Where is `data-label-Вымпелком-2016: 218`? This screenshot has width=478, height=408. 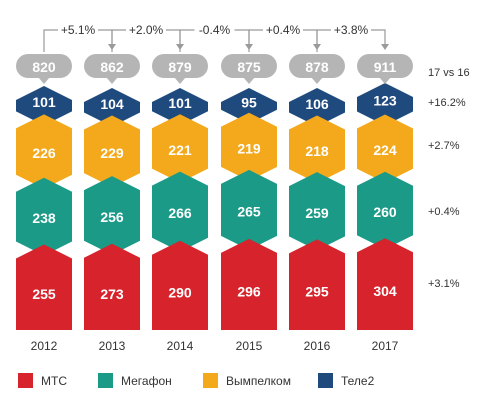
data-label-Вымпелком-2016: 218 is located at coordinates (317, 151).